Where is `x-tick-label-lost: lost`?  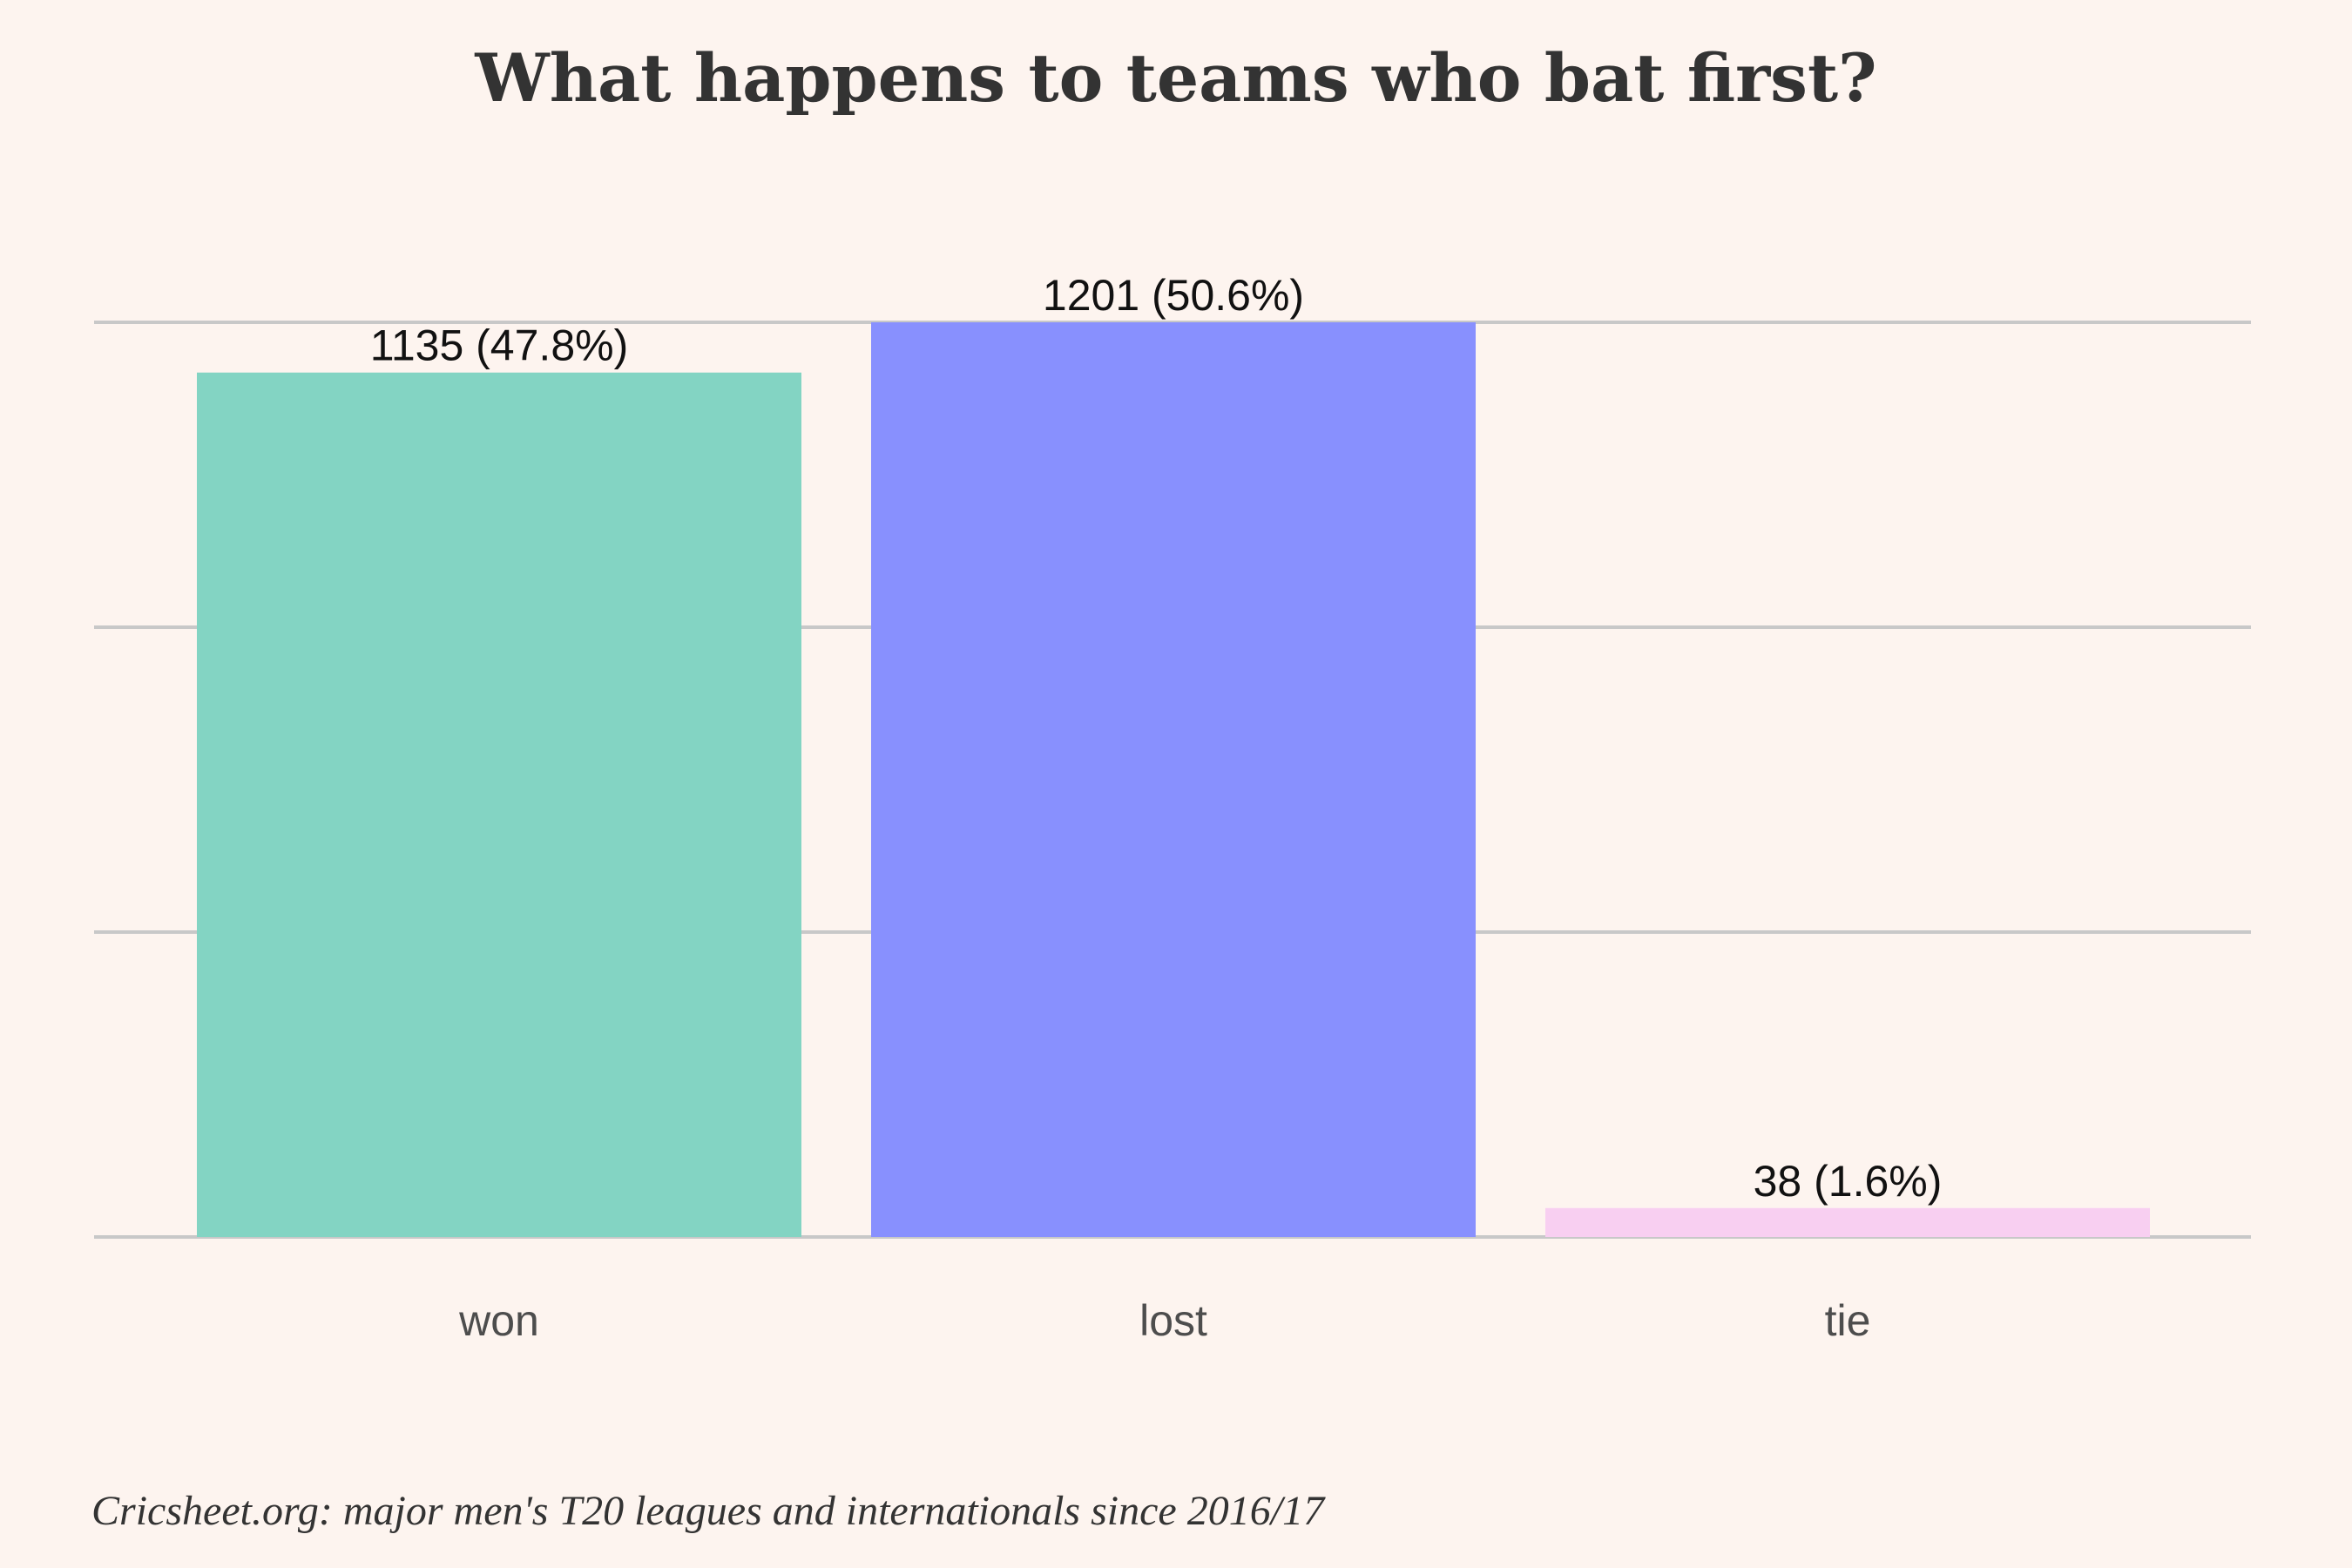 x-tick-label-lost: lost is located at coordinates (1173, 1320).